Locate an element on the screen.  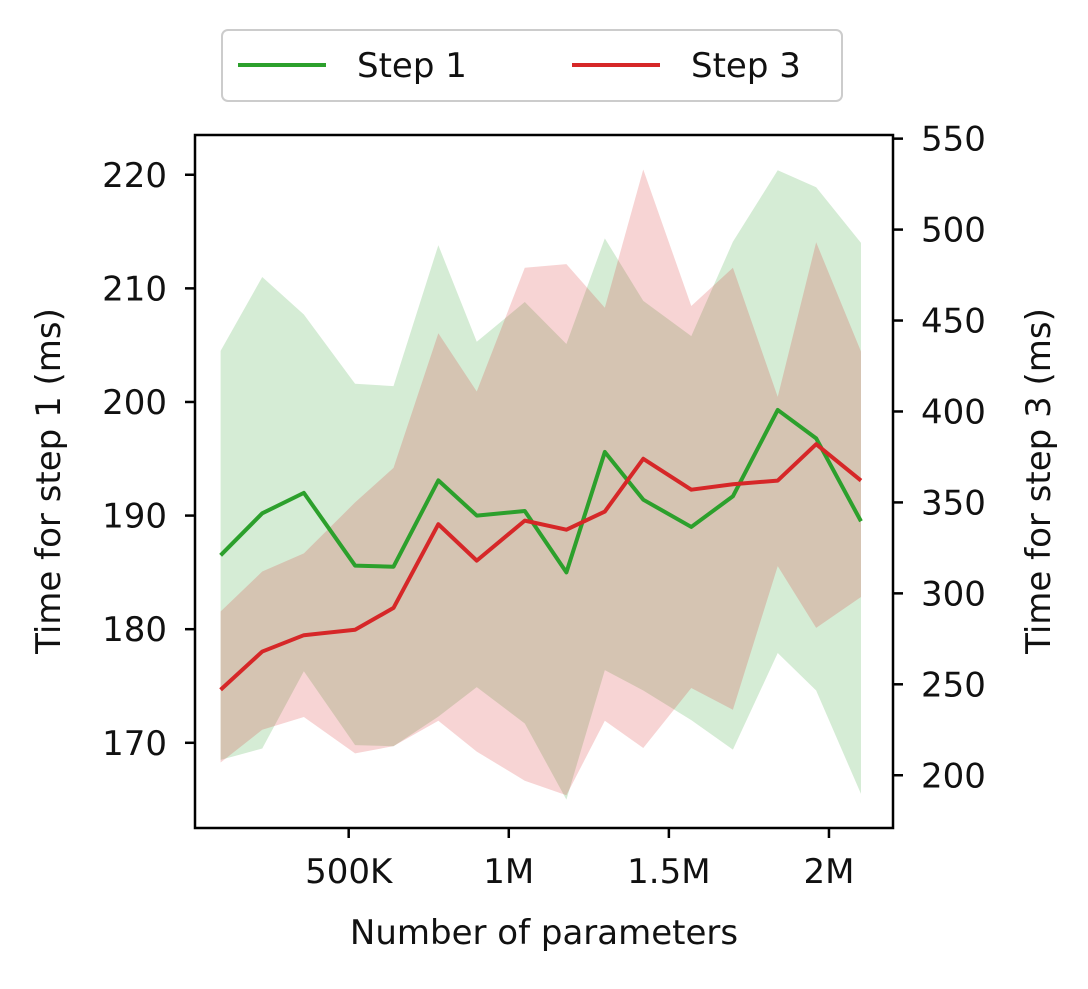
left-y-tick-label: 170 is located at coordinates (134, 744).